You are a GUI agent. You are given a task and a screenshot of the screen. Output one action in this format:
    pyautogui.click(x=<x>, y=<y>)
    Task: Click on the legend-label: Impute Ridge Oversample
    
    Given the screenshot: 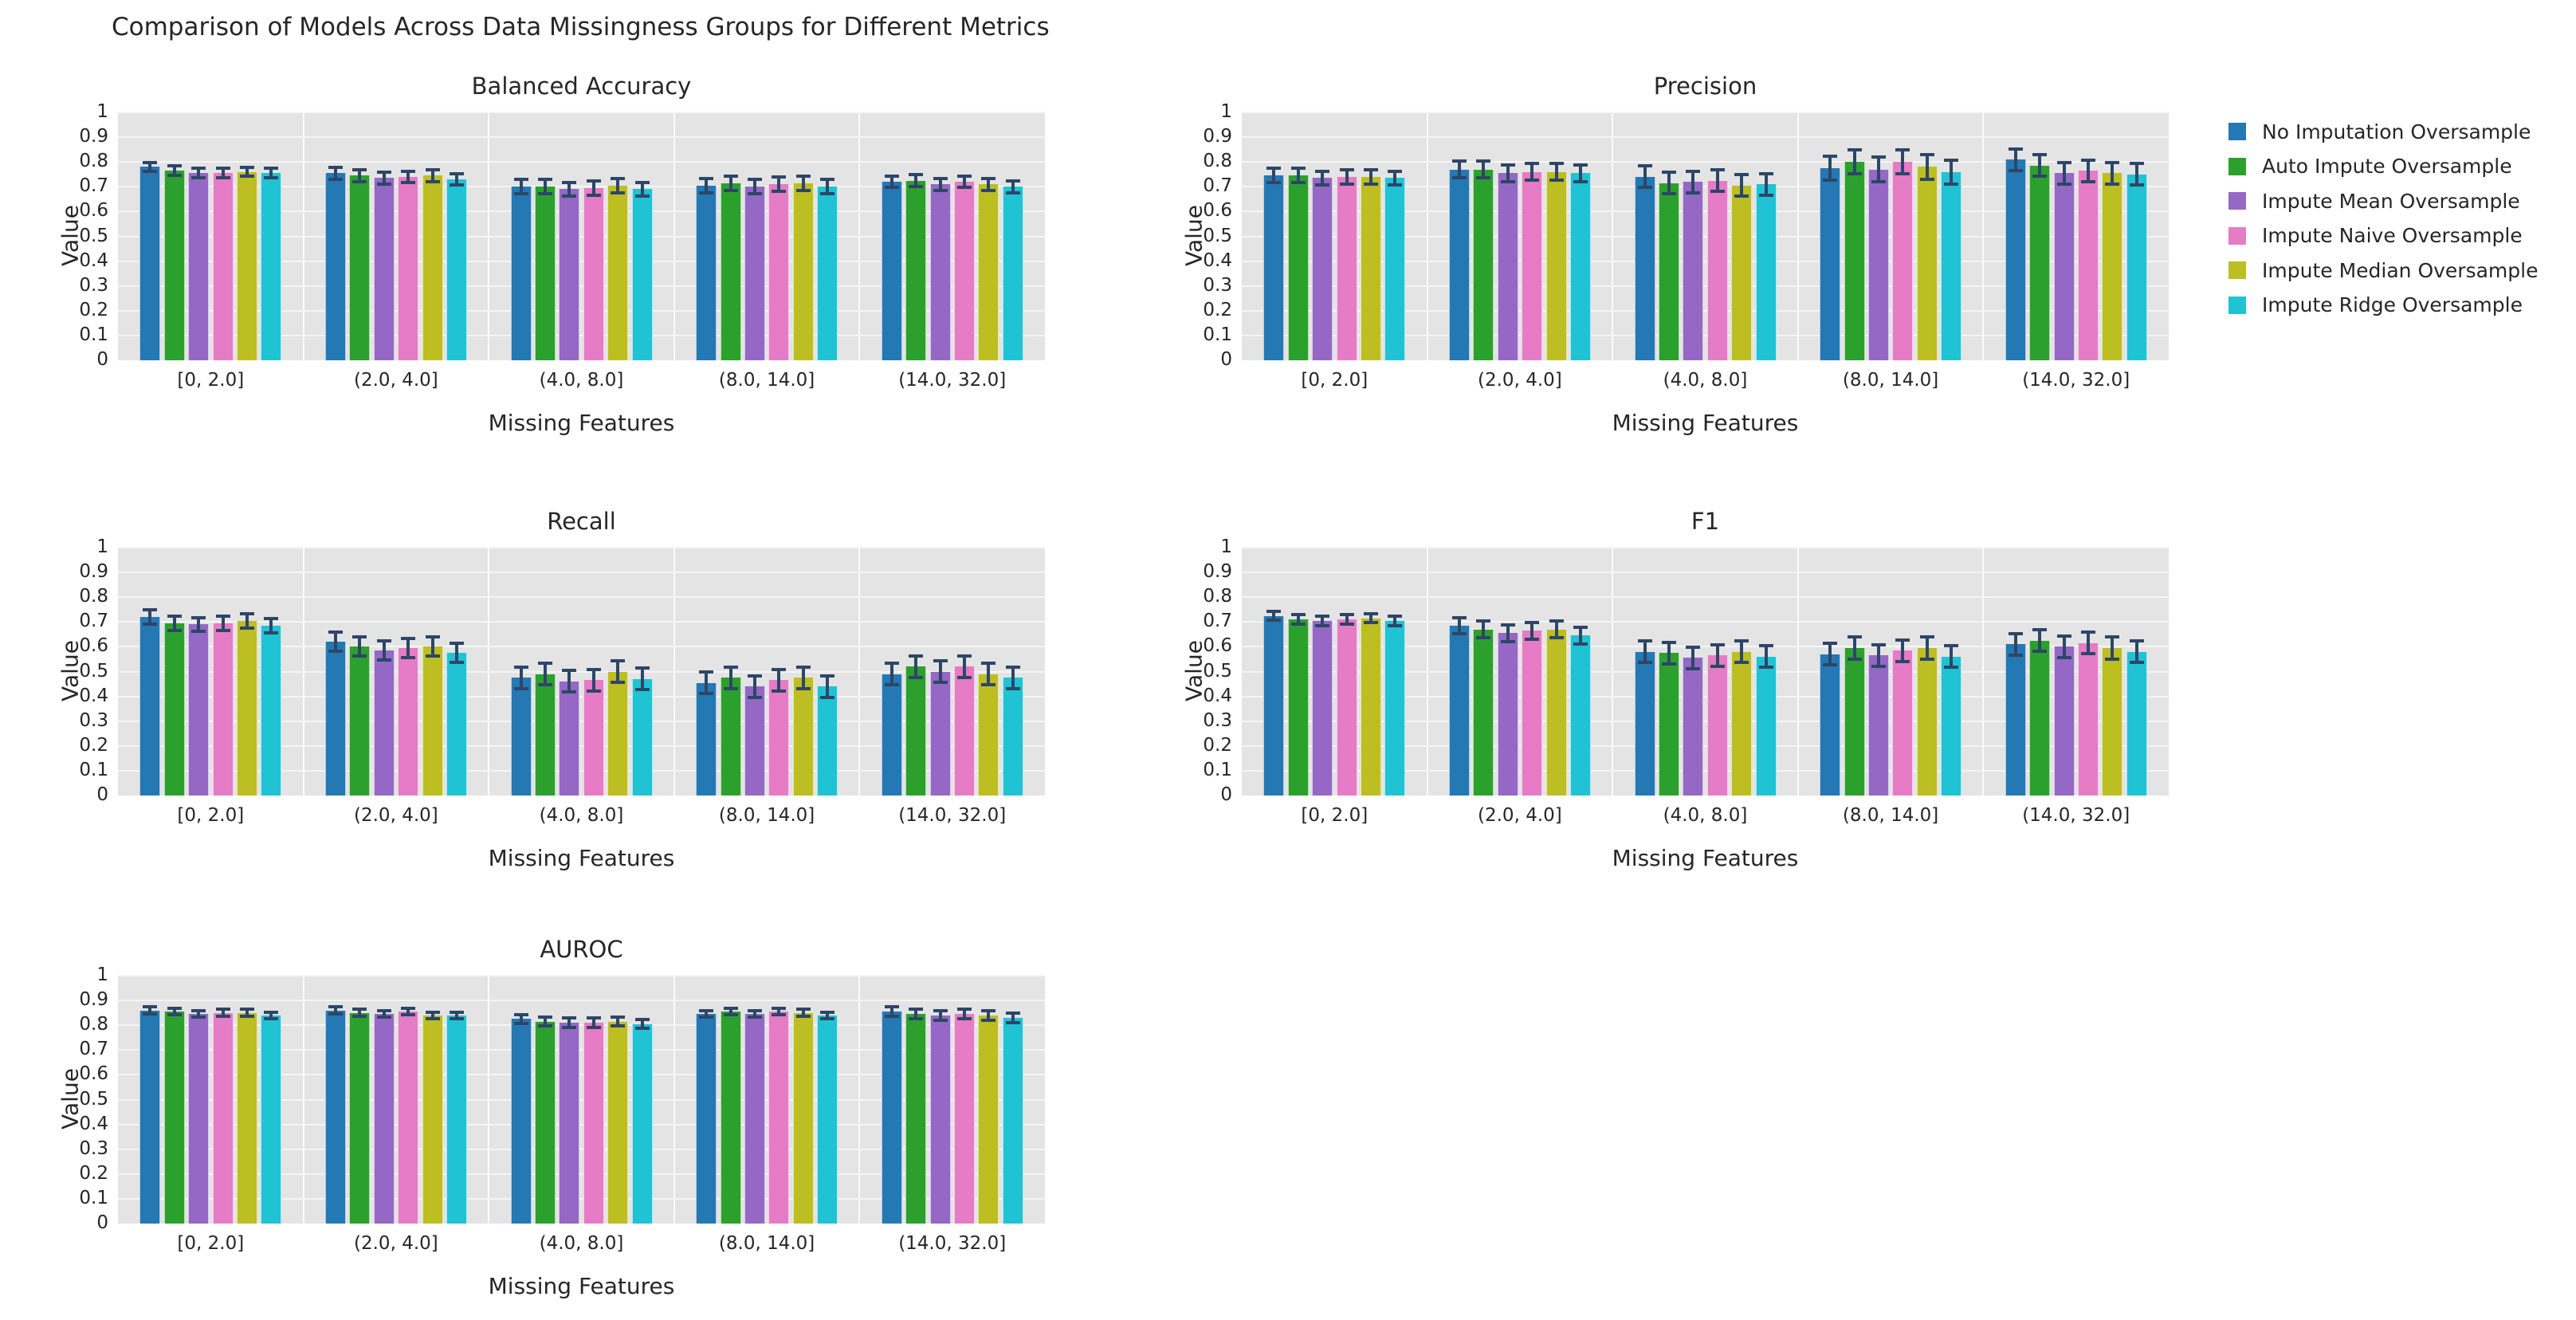 What is the action you would take?
    pyautogui.click(x=2392, y=305)
    